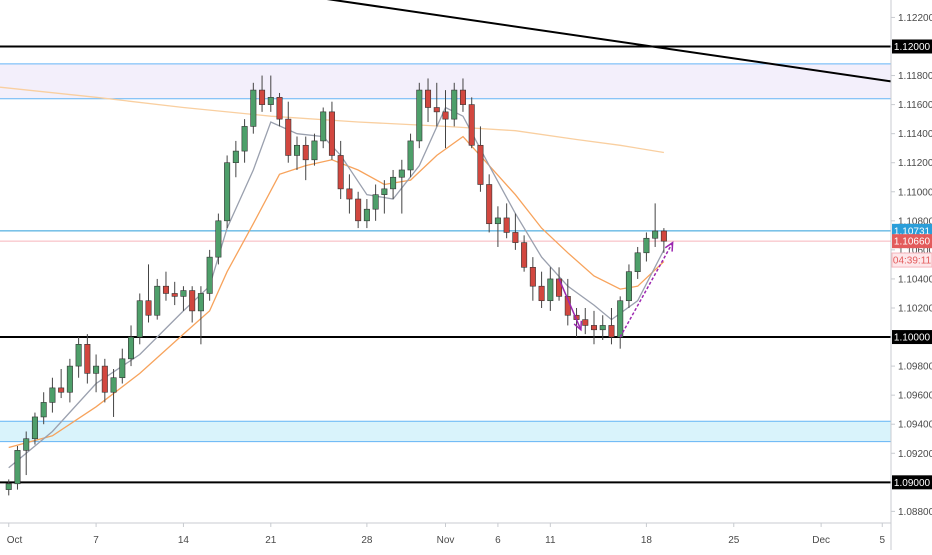  What do you see at coordinates (734, 540) in the screenshot?
I see `x-tick-label: 25` at bounding box center [734, 540].